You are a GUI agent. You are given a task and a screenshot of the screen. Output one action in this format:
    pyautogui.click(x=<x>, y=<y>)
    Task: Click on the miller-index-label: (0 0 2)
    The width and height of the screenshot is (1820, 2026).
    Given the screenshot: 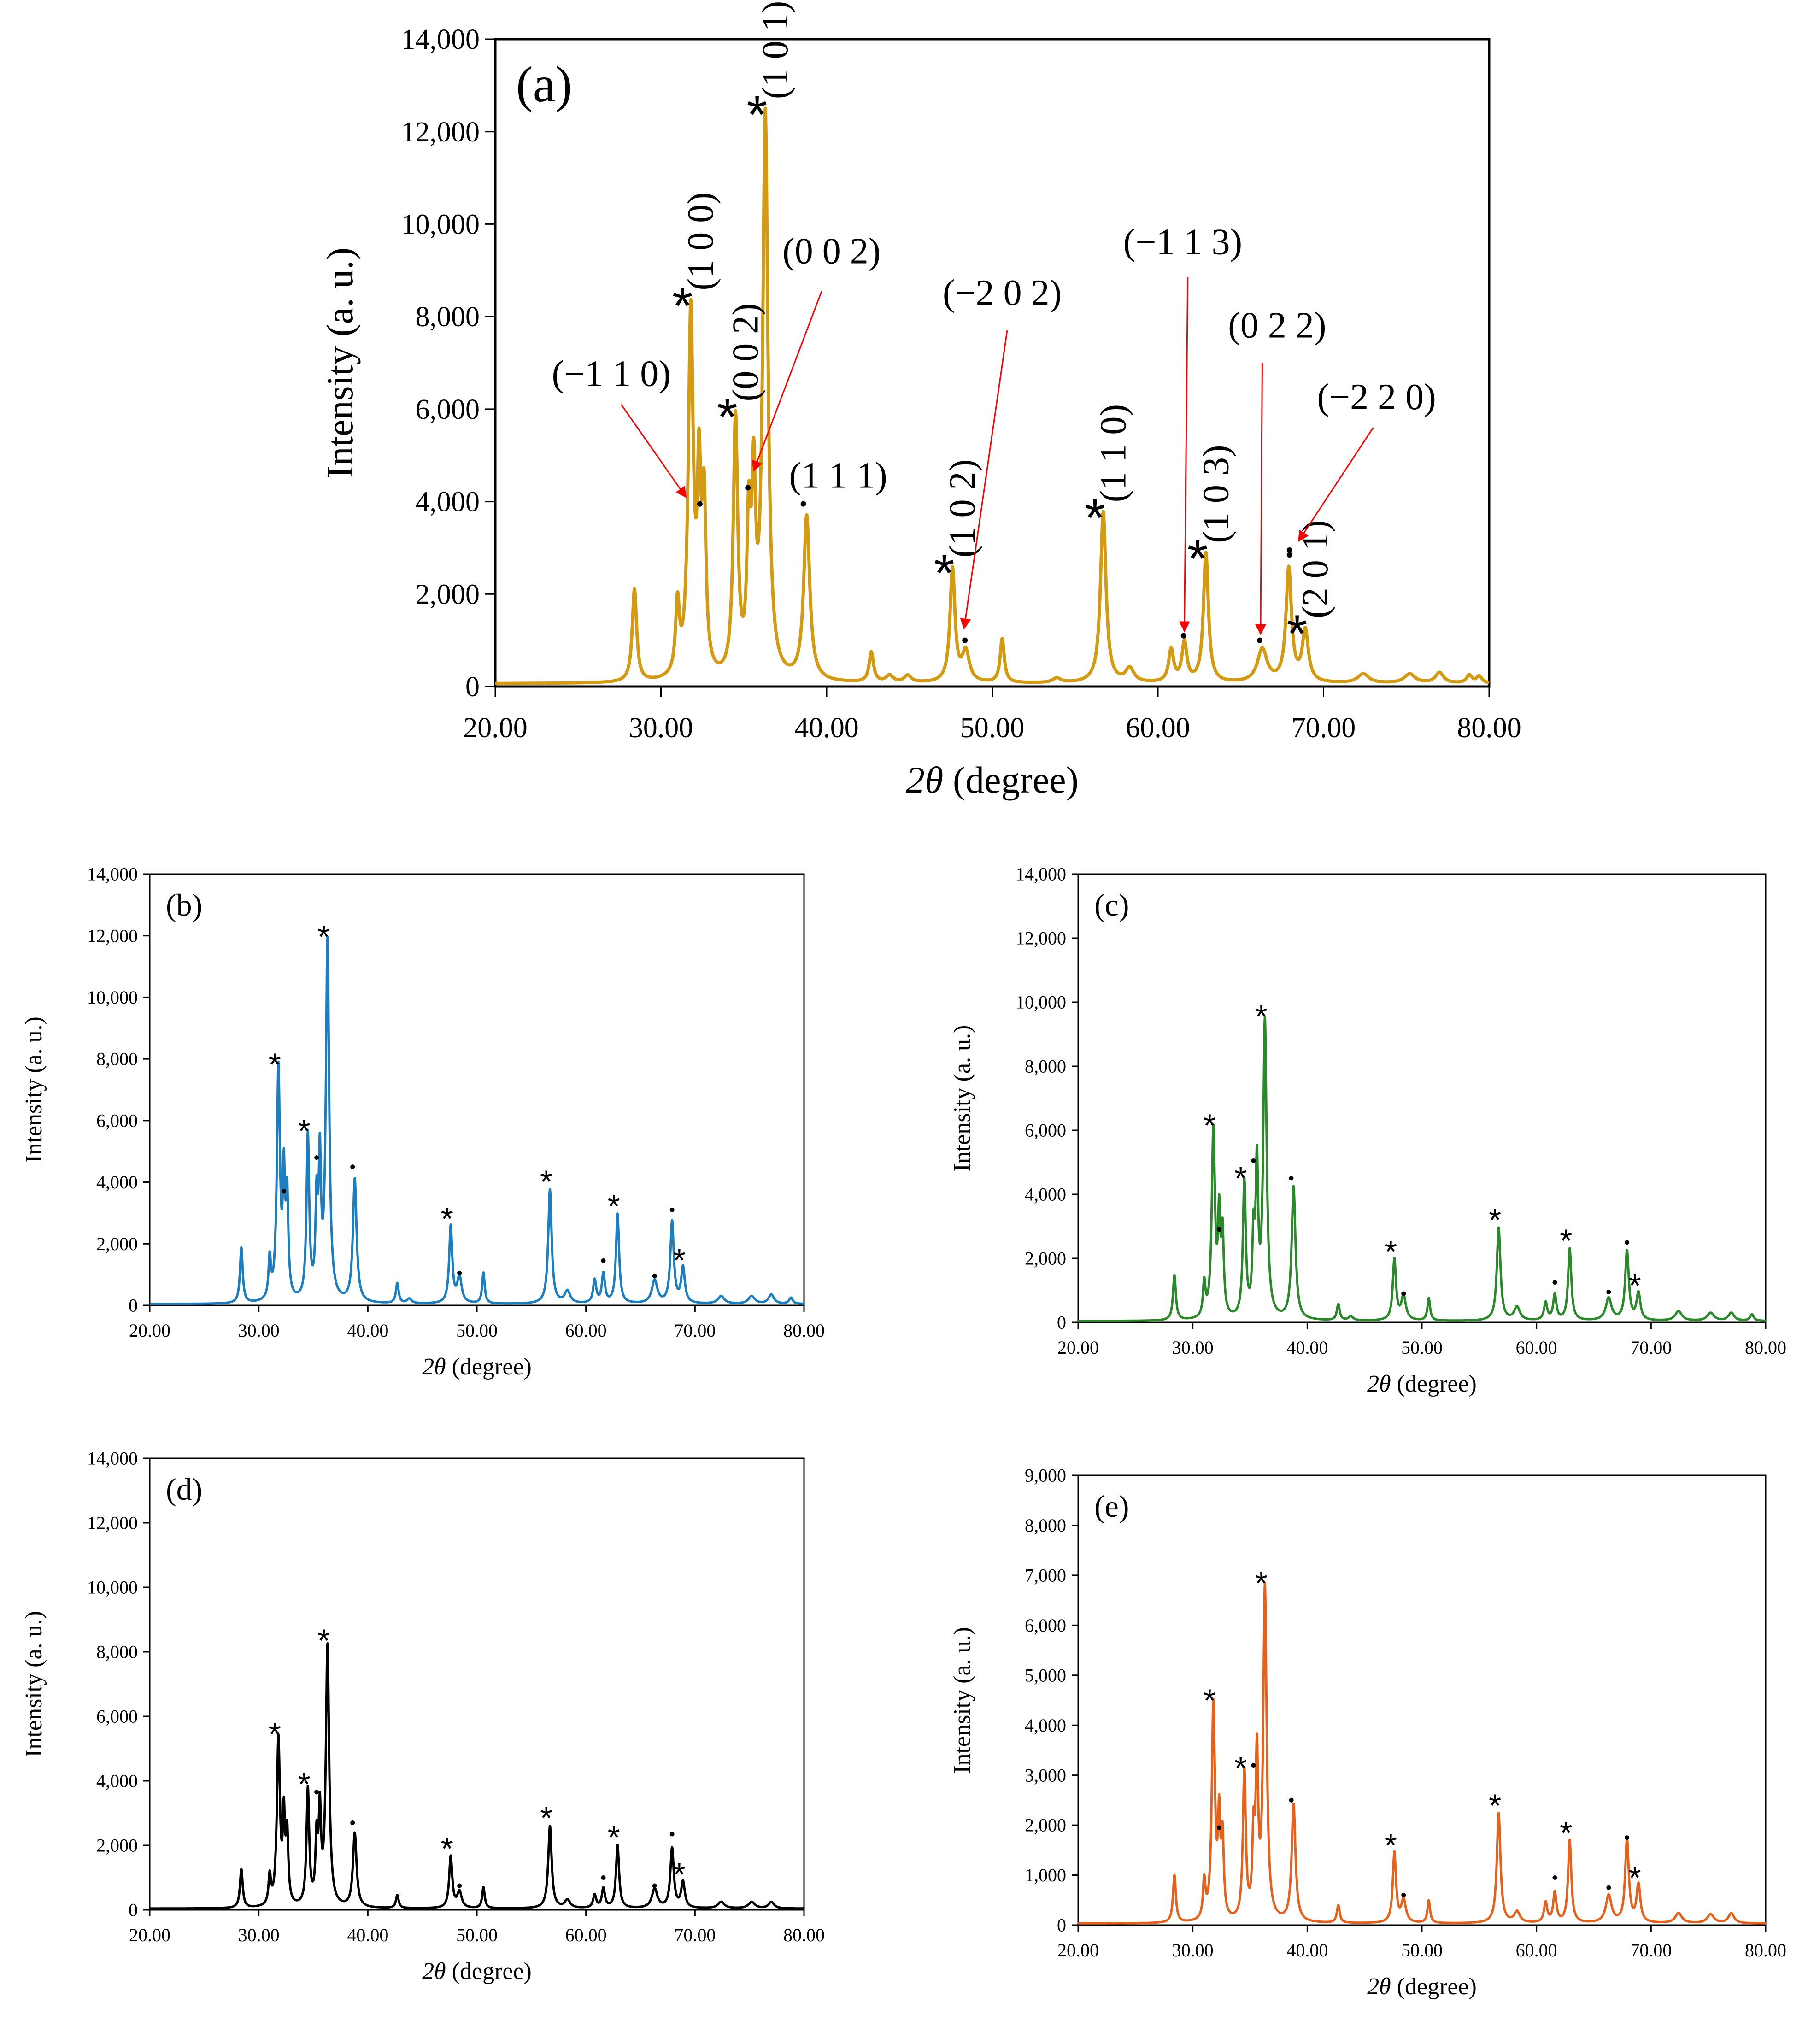 What is the action you would take?
    pyautogui.click(x=745, y=352)
    